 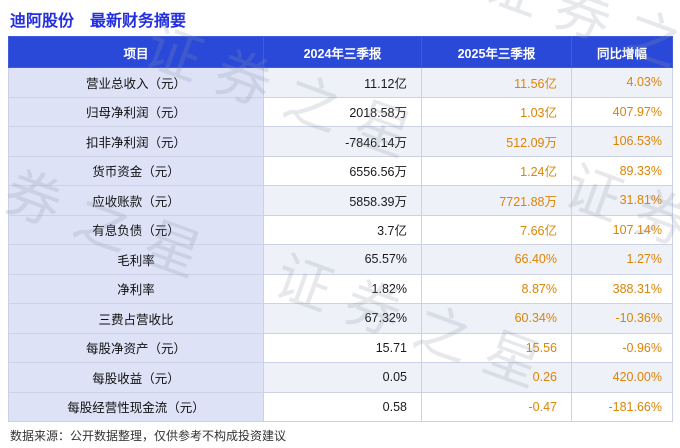 I want to click on value-2025: 15.56, so click(x=496, y=347).